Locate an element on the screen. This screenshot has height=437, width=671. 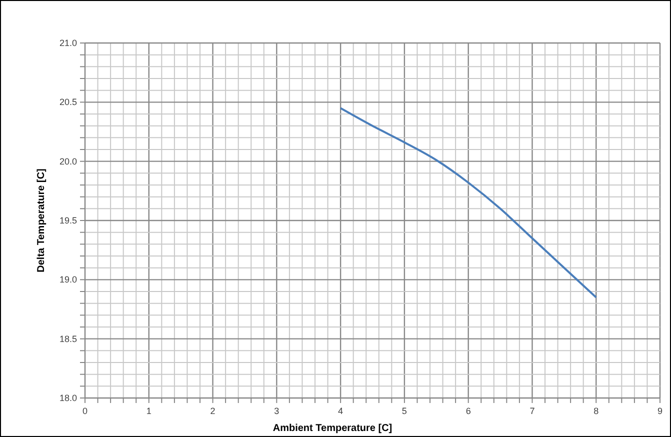
x-tick-label: 6 is located at coordinates (468, 411).